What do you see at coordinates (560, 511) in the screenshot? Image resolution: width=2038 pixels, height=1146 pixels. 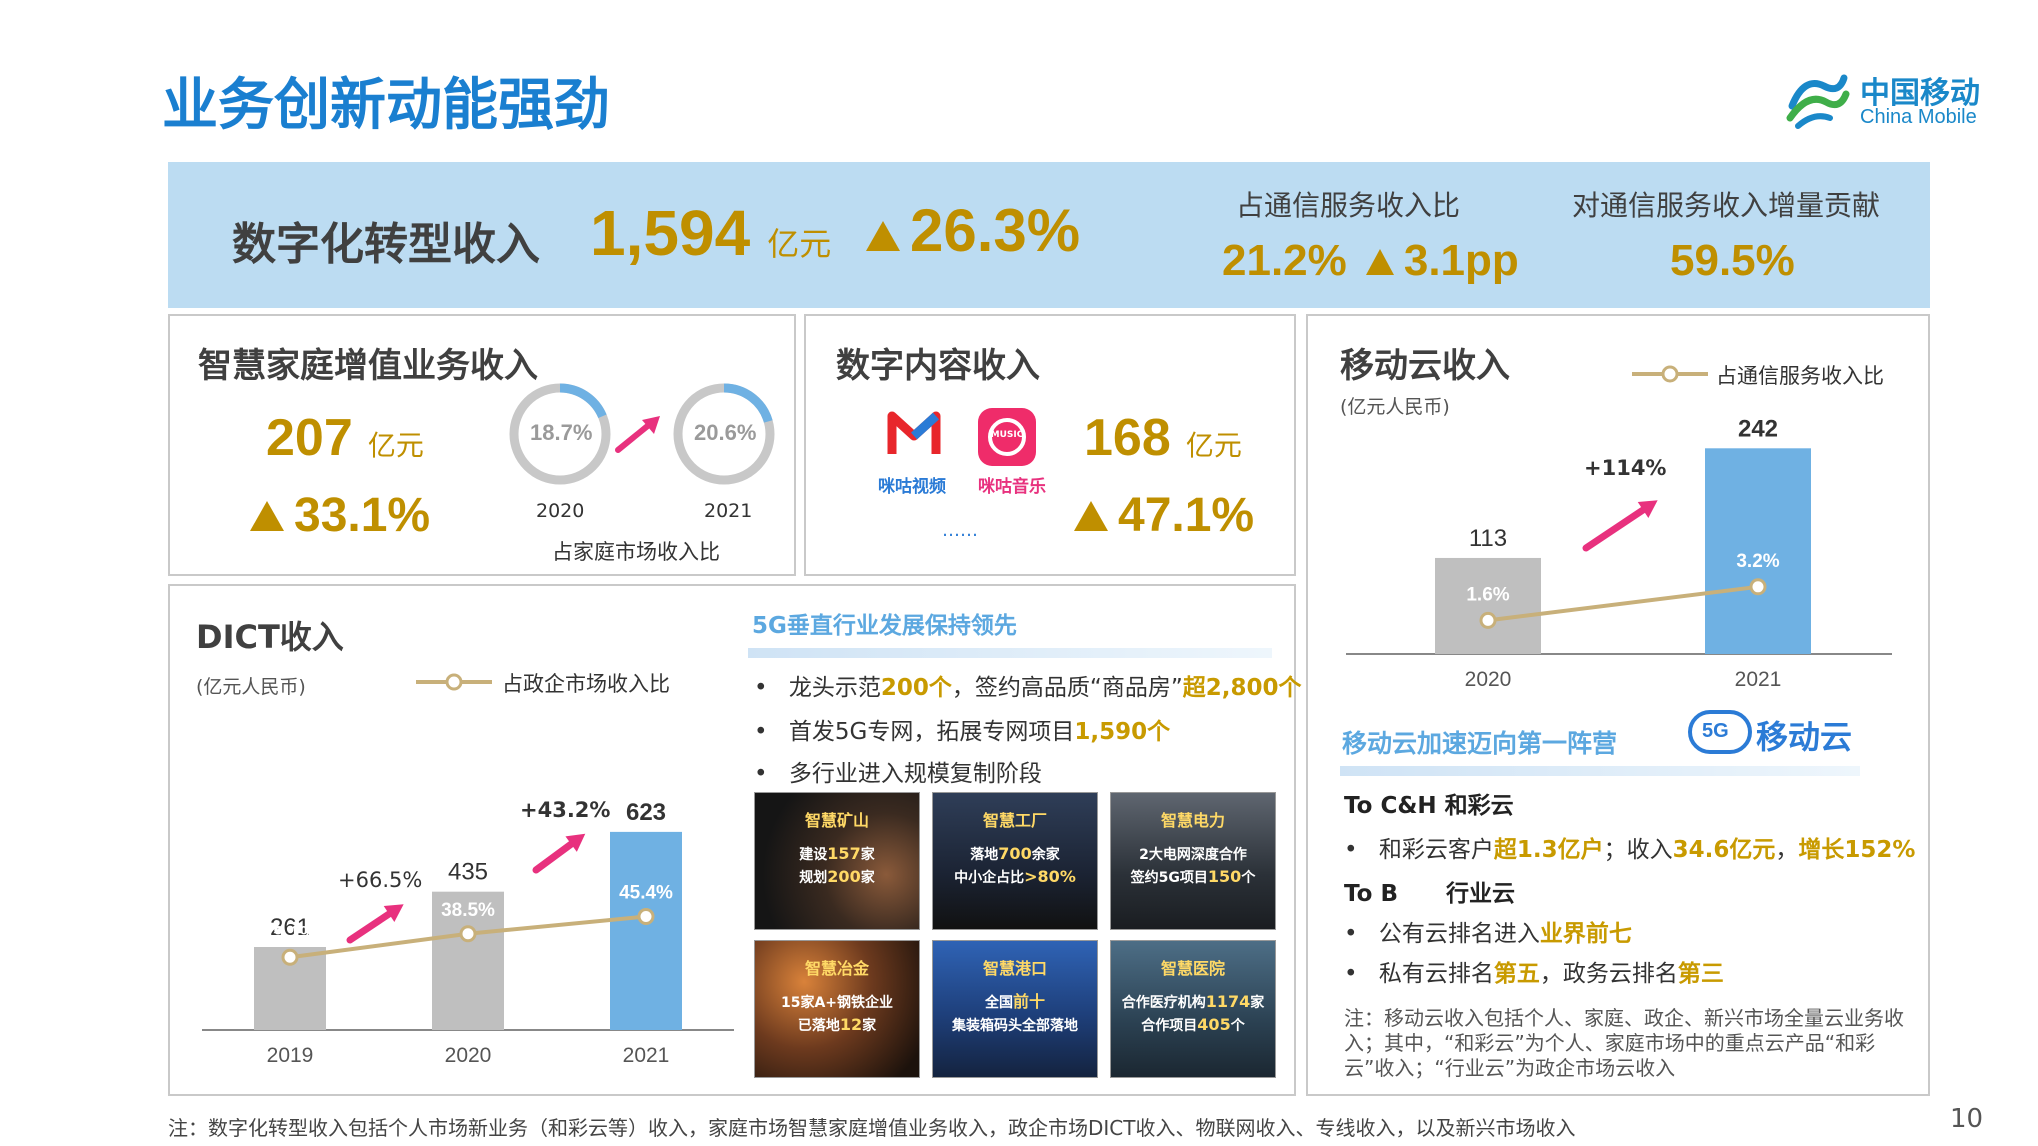 I see `donut-year-0: 2020` at bounding box center [560, 511].